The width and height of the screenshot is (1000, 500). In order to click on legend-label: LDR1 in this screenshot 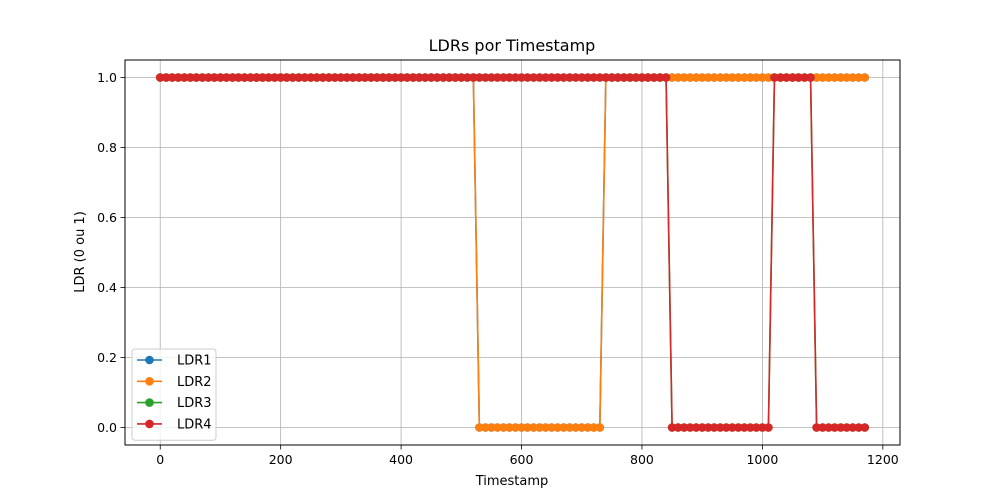, I will do `click(194, 361)`.